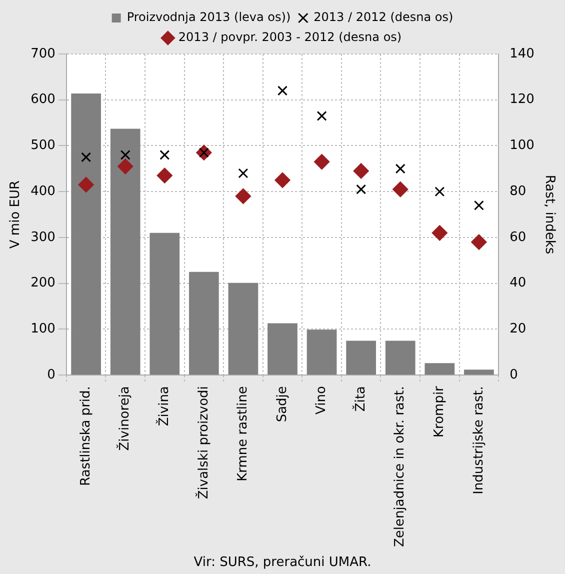 The width and height of the screenshot is (565, 574). Describe the element at coordinates (208, 17) in the screenshot. I see `legend-label: Proizvodnja 2013 (leva os))` at that location.